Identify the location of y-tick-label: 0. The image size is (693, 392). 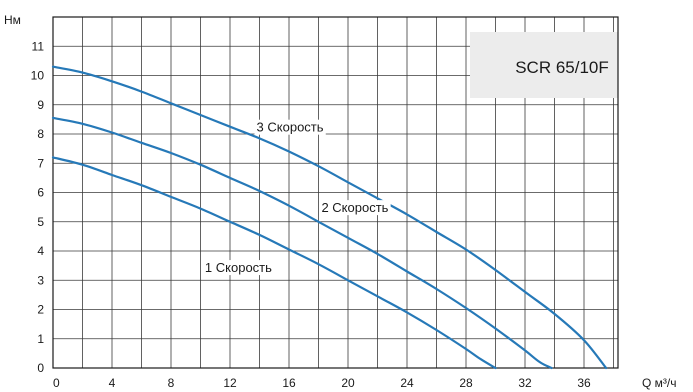
(40, 368).